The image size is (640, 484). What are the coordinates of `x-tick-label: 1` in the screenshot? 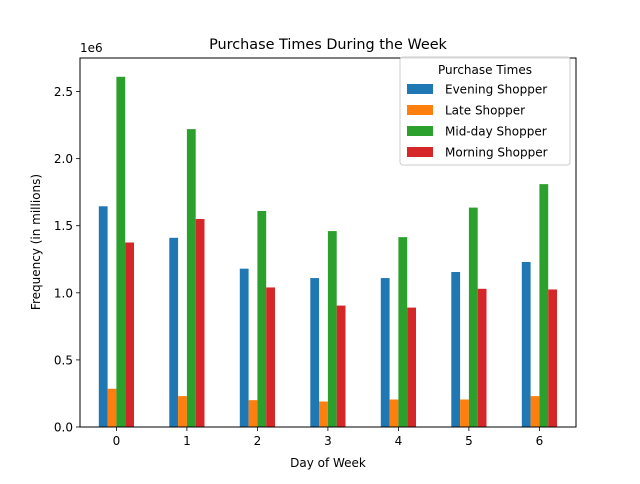 It's located at (187, 441).